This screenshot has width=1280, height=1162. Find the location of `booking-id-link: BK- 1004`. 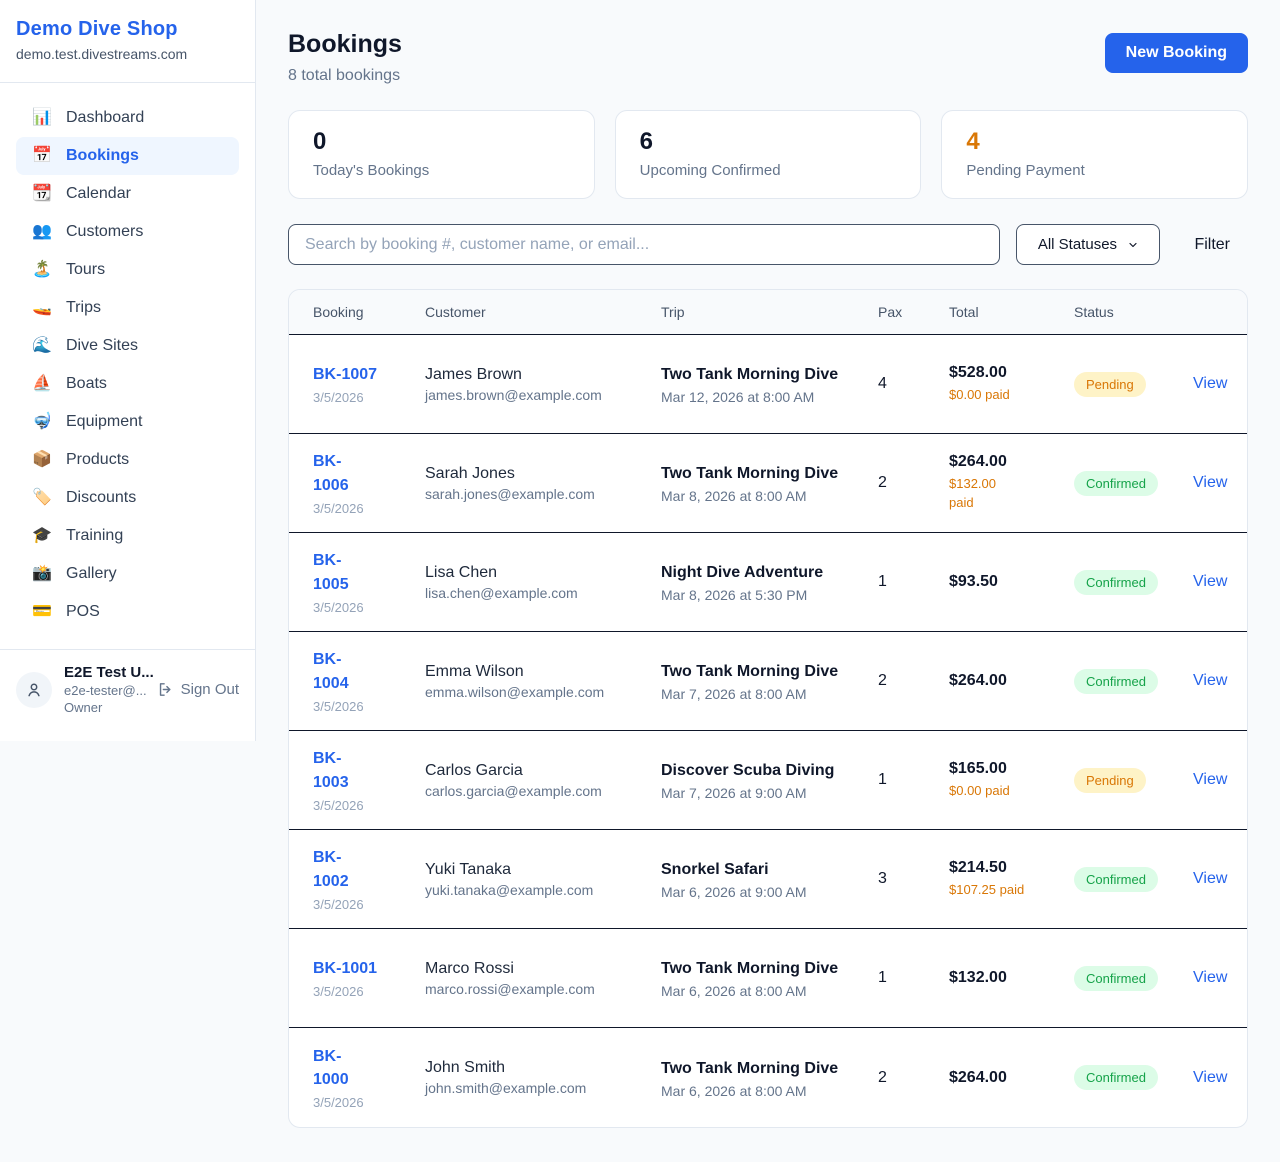

booking-id-link: BK- 1004 is located at coordinates (331, 671).